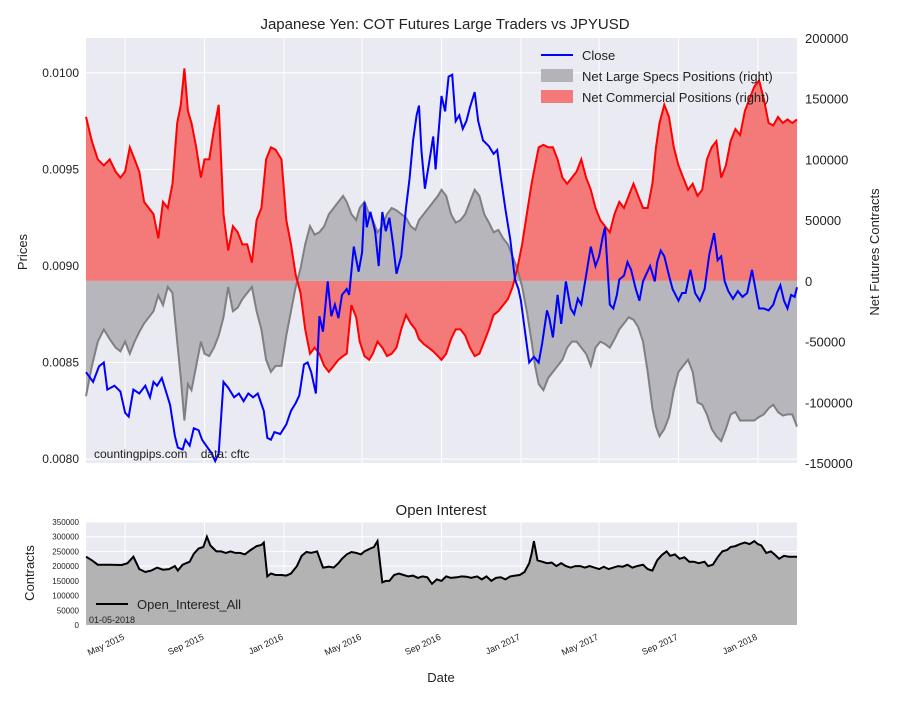 The width and height of the screenshot is (900, 705). I want to click on x-tick-label: May 2017, so click(580, 645).